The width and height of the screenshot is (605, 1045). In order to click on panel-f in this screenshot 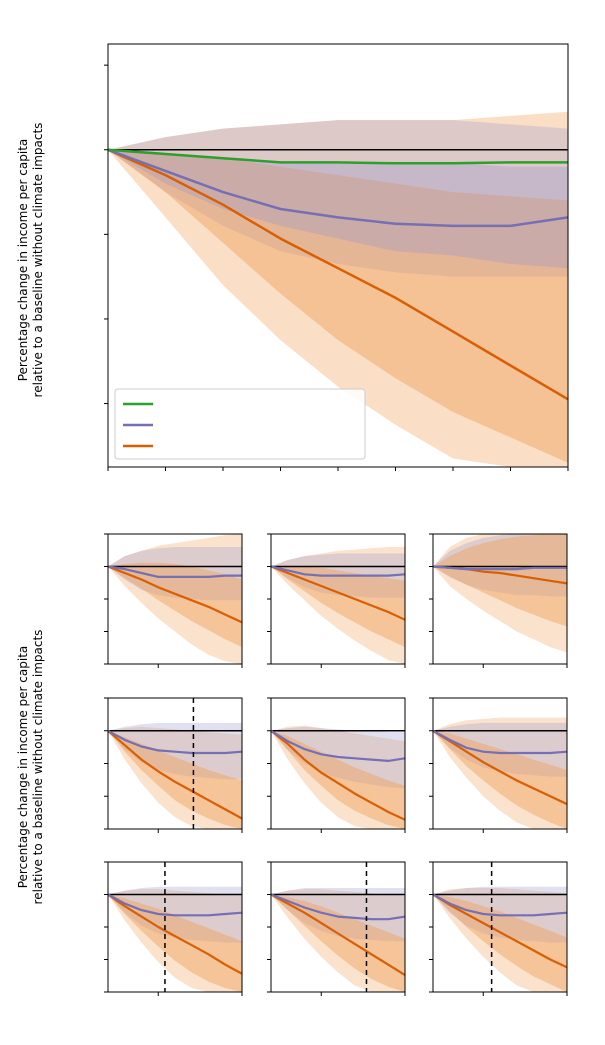, I will do `click(336, 765)`.